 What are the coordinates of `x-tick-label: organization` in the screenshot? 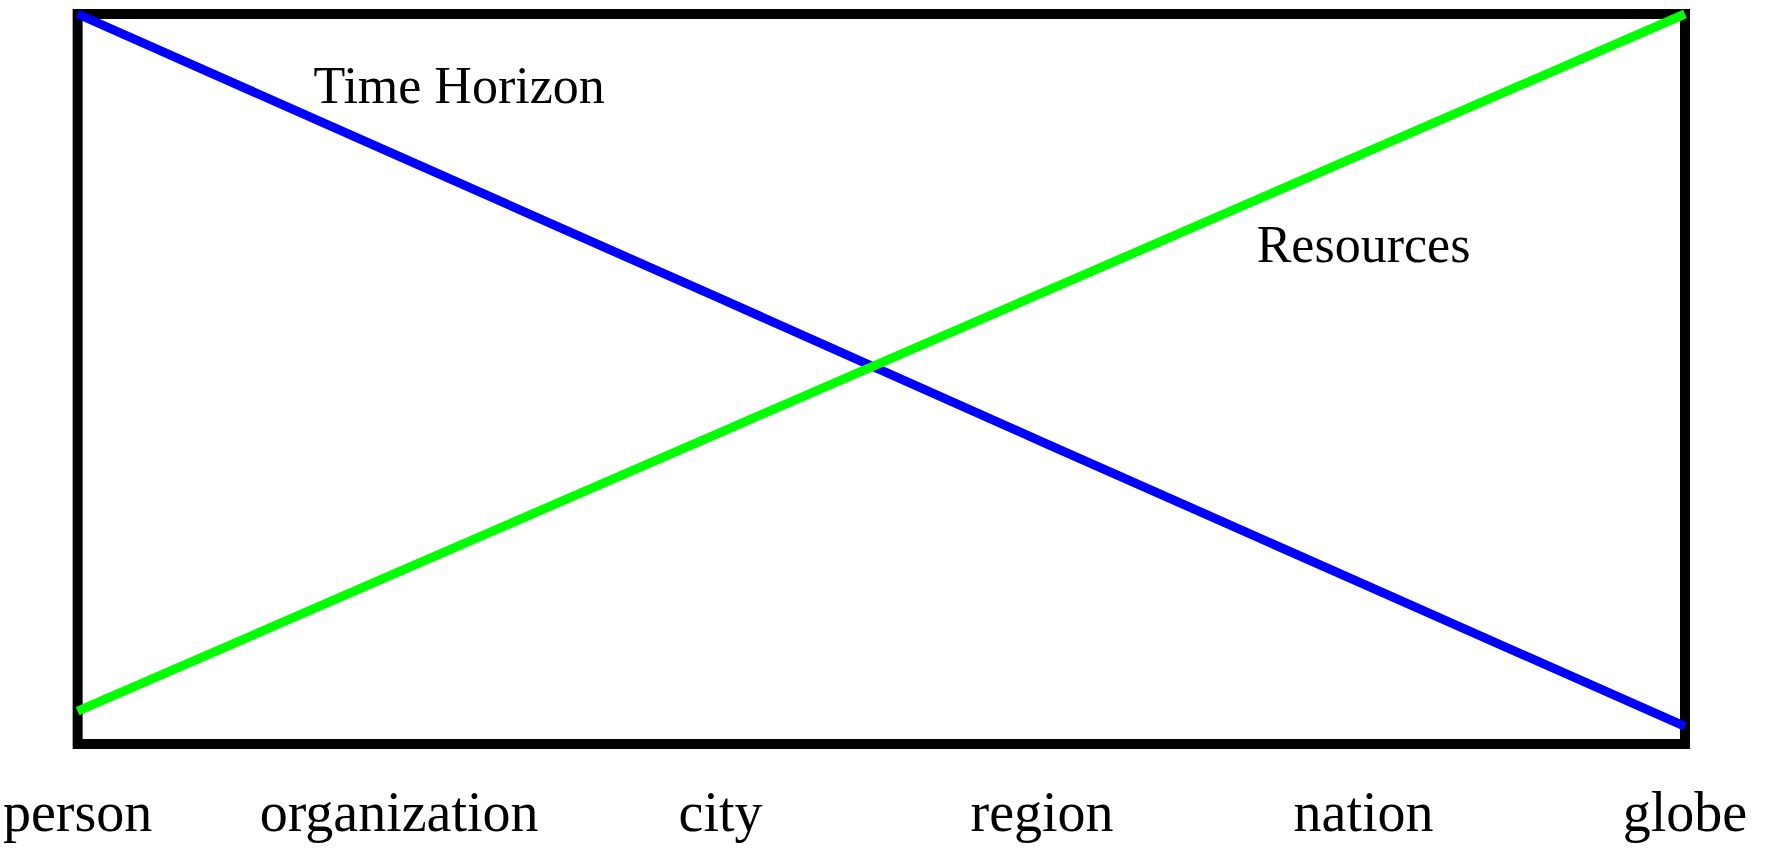 It's located at (399, 812).